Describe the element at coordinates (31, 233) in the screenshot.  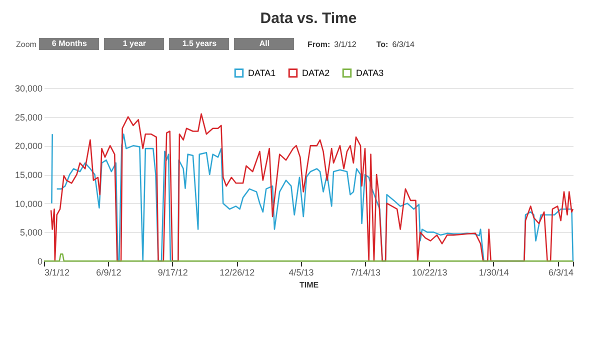
I see `y-tick-label: 5,000` at that location.